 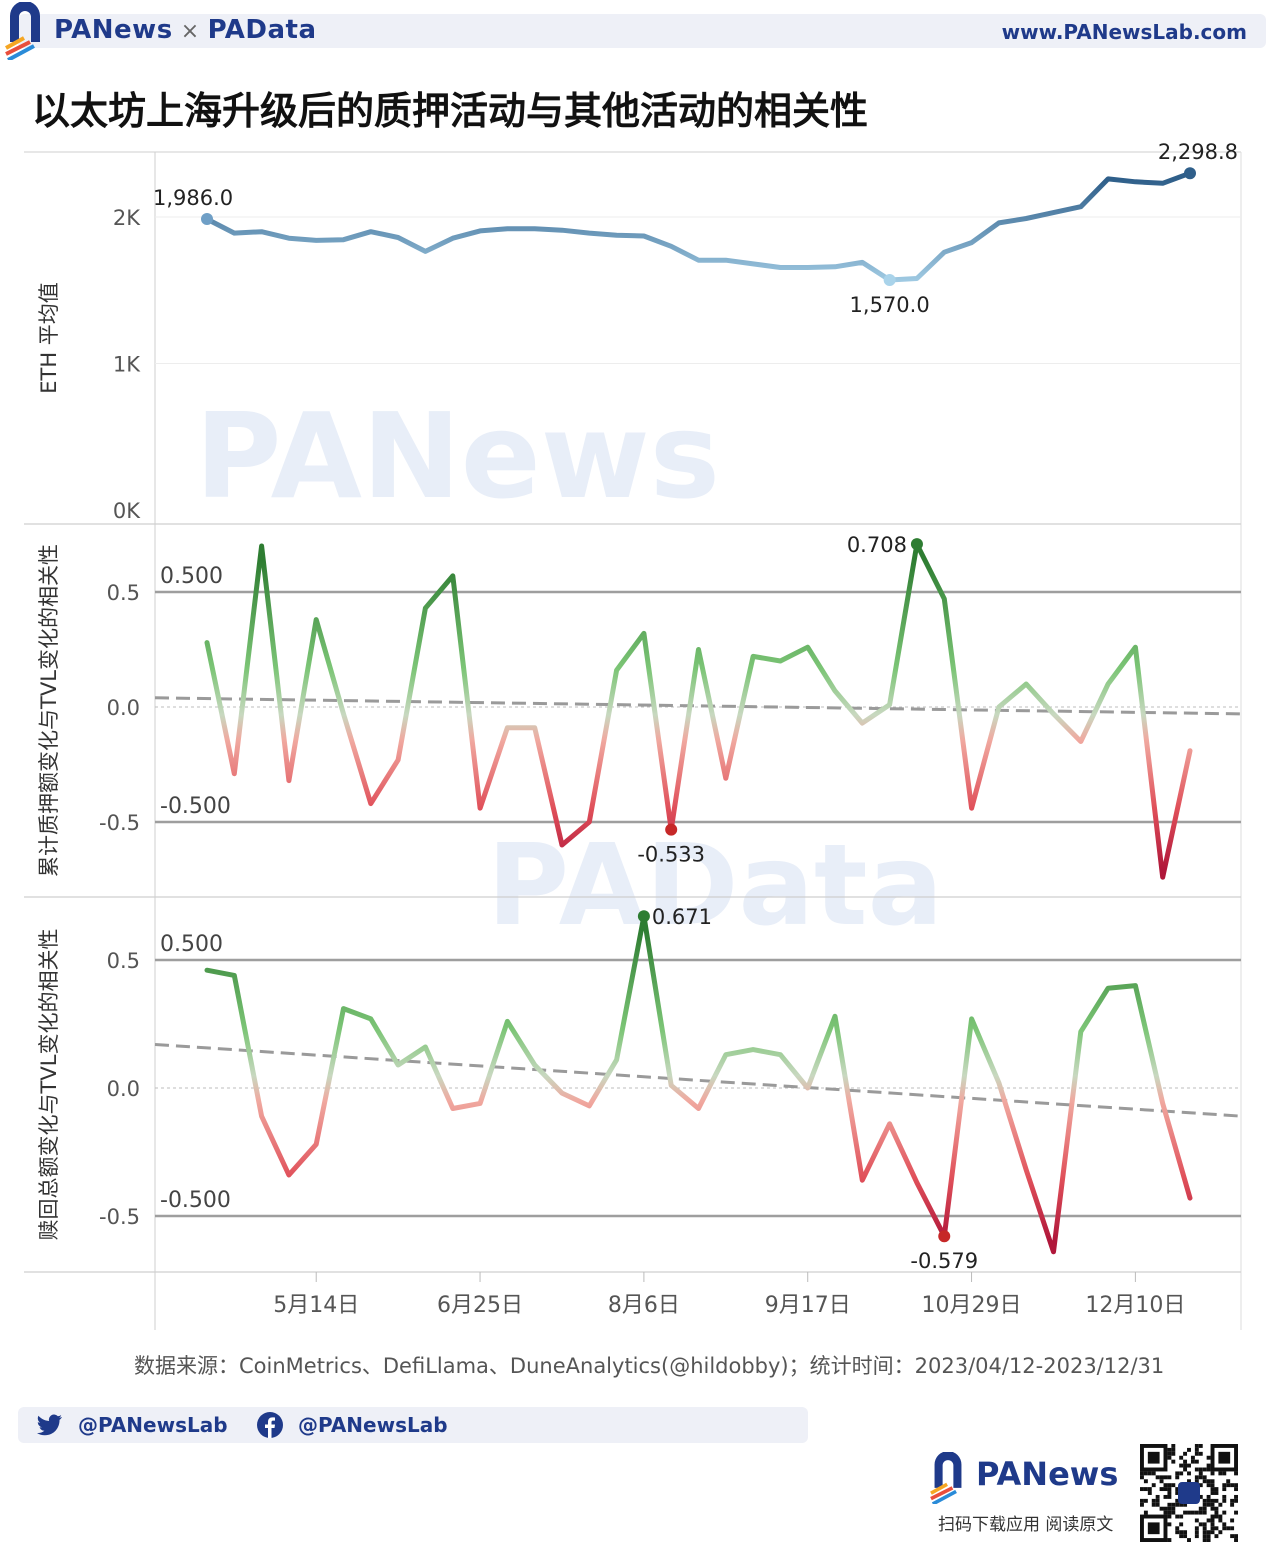 What do you see at coordinates (352, 1425) in the screenshot?
I see `social-facebook: @PANewsLab` at bounding box center [352, 1425].